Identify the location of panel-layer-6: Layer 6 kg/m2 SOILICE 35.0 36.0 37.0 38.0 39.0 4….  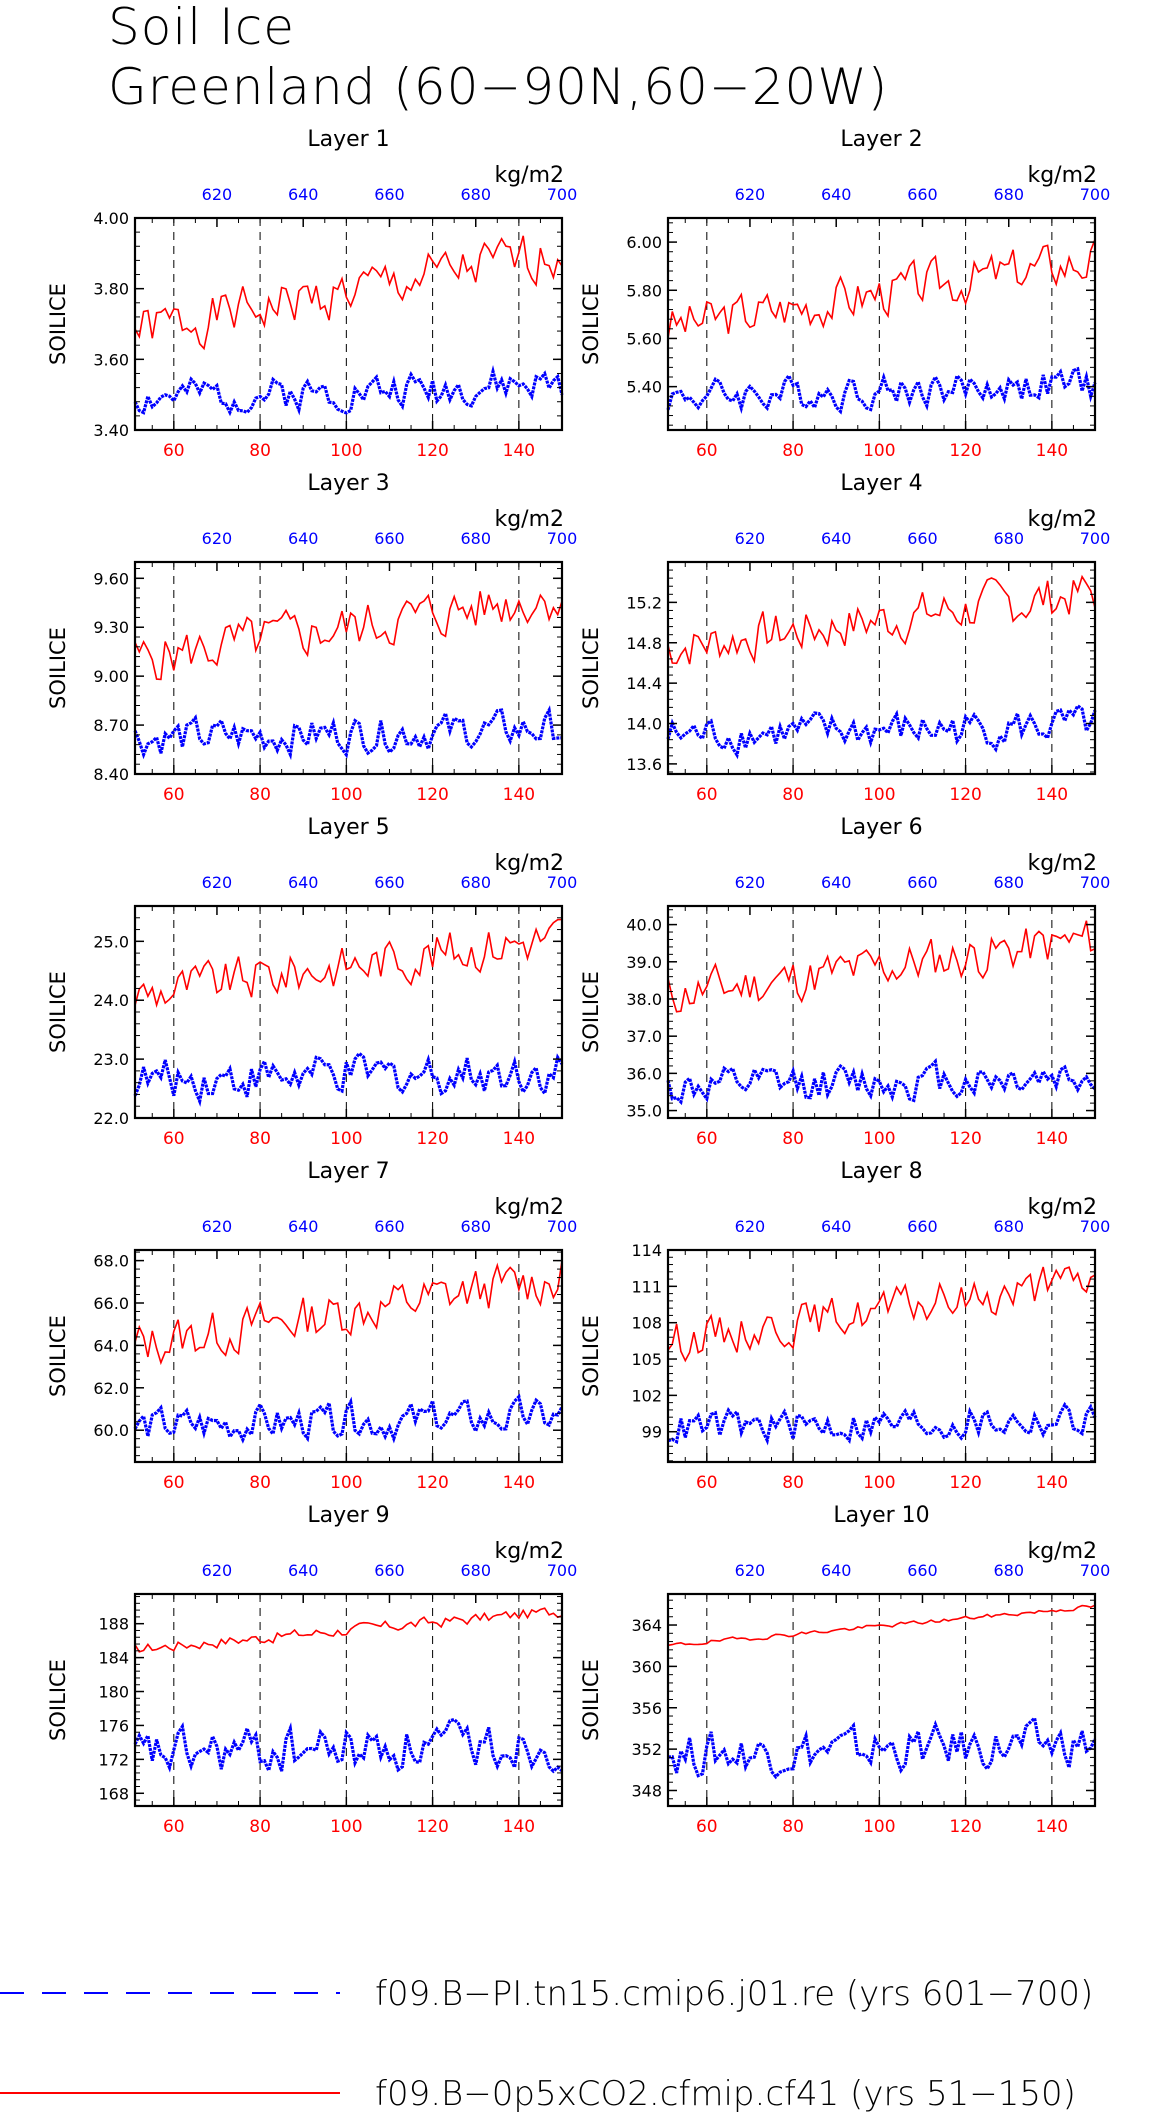
(844, 982).